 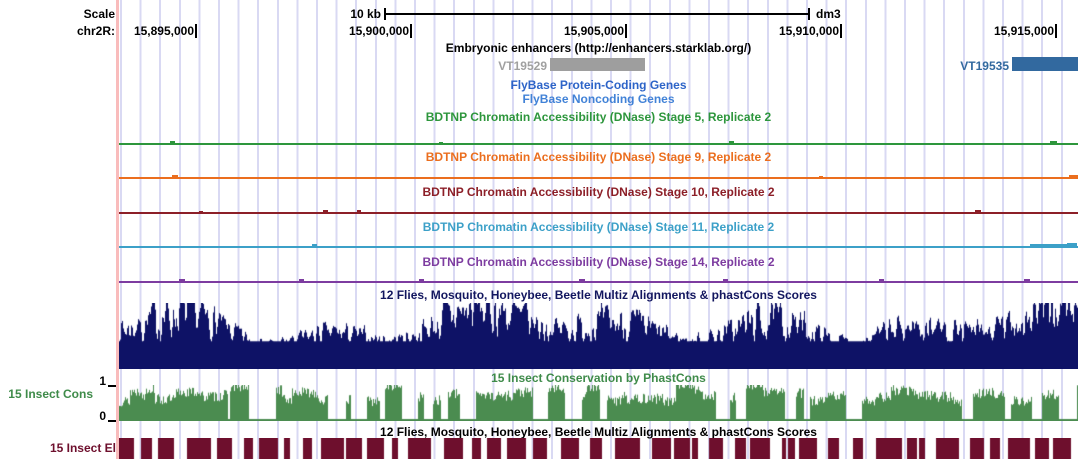 What do you see at coordinates (378, 31) in the screenshot?
I see `ruler-coordinate-label: 15,900,000` at bounding box center [378, 31].